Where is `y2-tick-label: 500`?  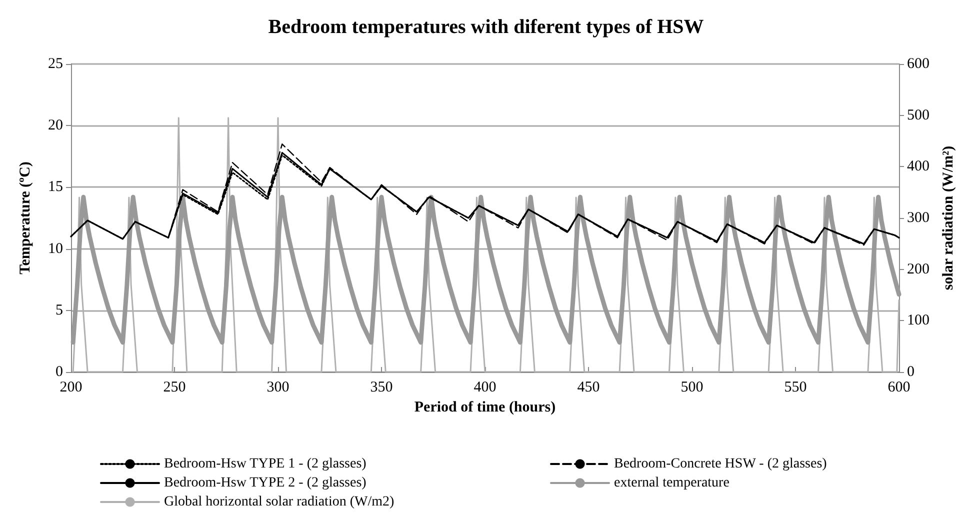
y2-tick-label: 500 is located at coordinates (918, 115).